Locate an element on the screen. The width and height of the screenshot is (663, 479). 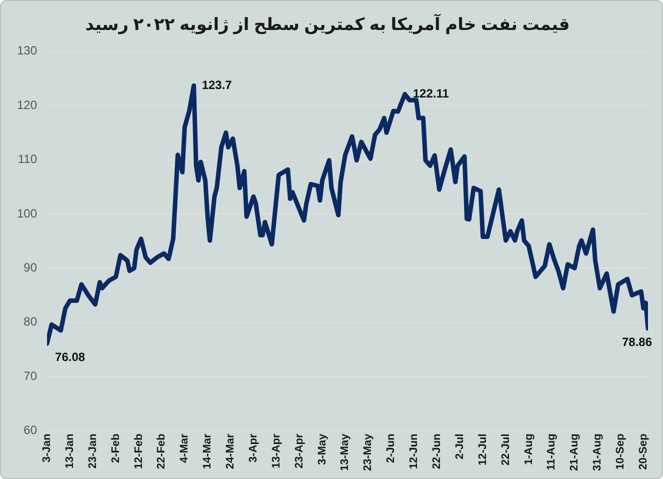
x-tick-label: 3-May is located at coordinates (322, 448).